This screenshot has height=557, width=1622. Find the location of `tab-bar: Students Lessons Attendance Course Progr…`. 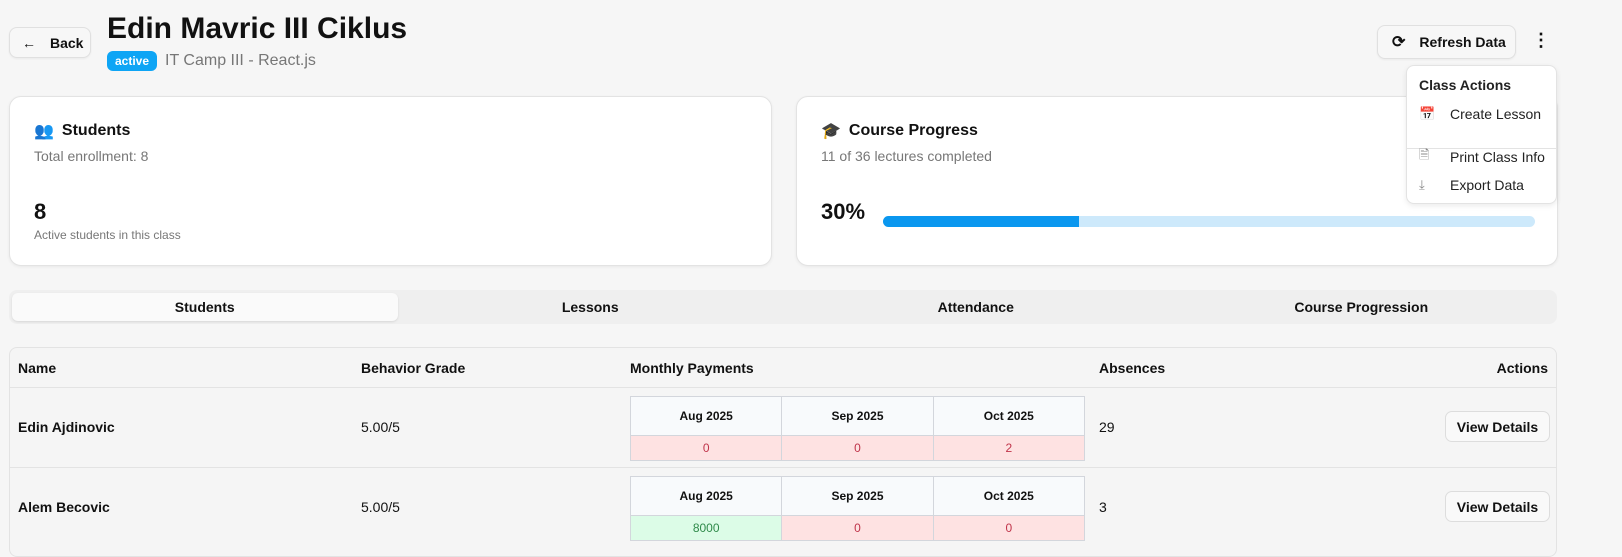

tab-bar: Students Lessons Attendance Course Progr… is located at coordinates (783, 307).